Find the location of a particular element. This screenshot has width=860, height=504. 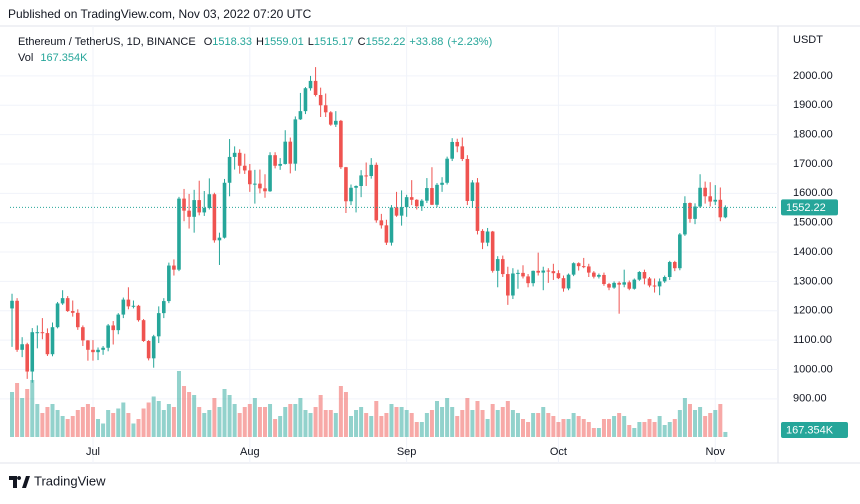

x-tick-label: Sep is located at coordinates (407, 452).